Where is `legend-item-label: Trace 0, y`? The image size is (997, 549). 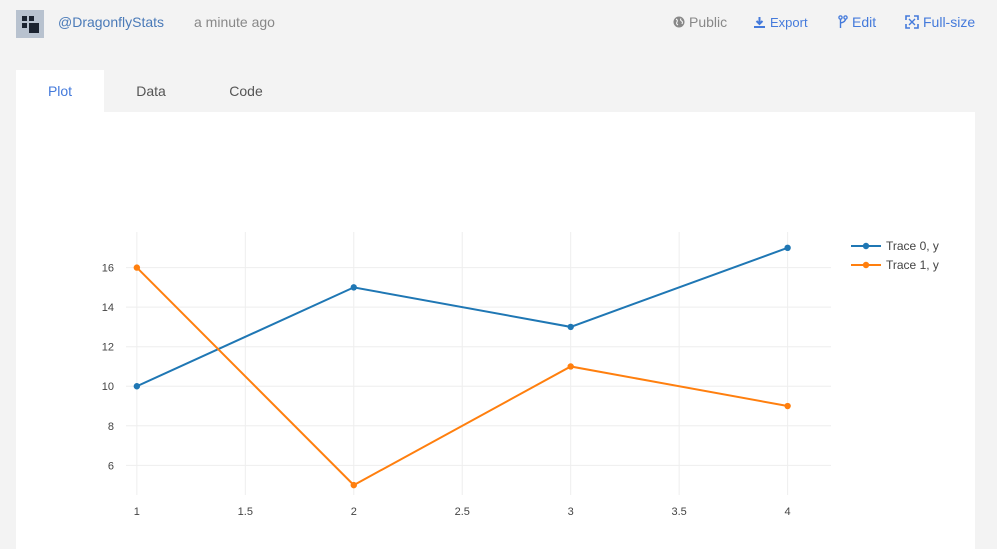
legend-item-label: Trace 0, y is located at coordinates (912, 246).